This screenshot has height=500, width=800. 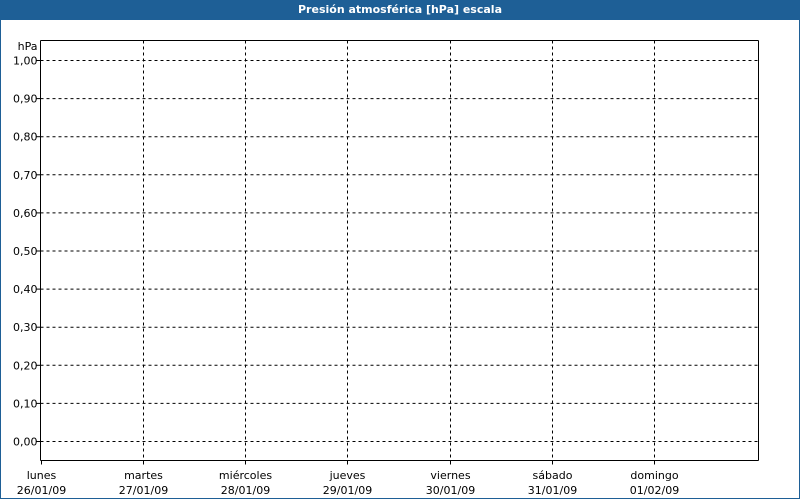 What do you see at coordinates (245, 475) in the screenshot?
I see `x-tick-day: miércoles` at bounding box center [245, 475].